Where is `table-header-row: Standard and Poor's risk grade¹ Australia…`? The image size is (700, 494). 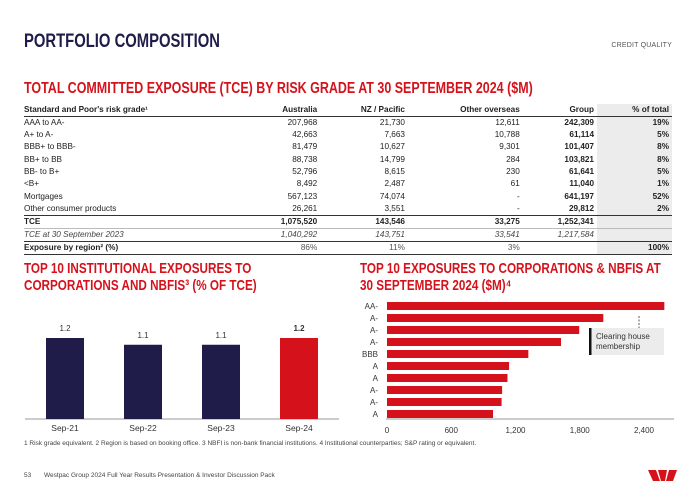 table-header-row: Standard and Poor's risk grade¹ Australia… is located at coordinates (348, 110).